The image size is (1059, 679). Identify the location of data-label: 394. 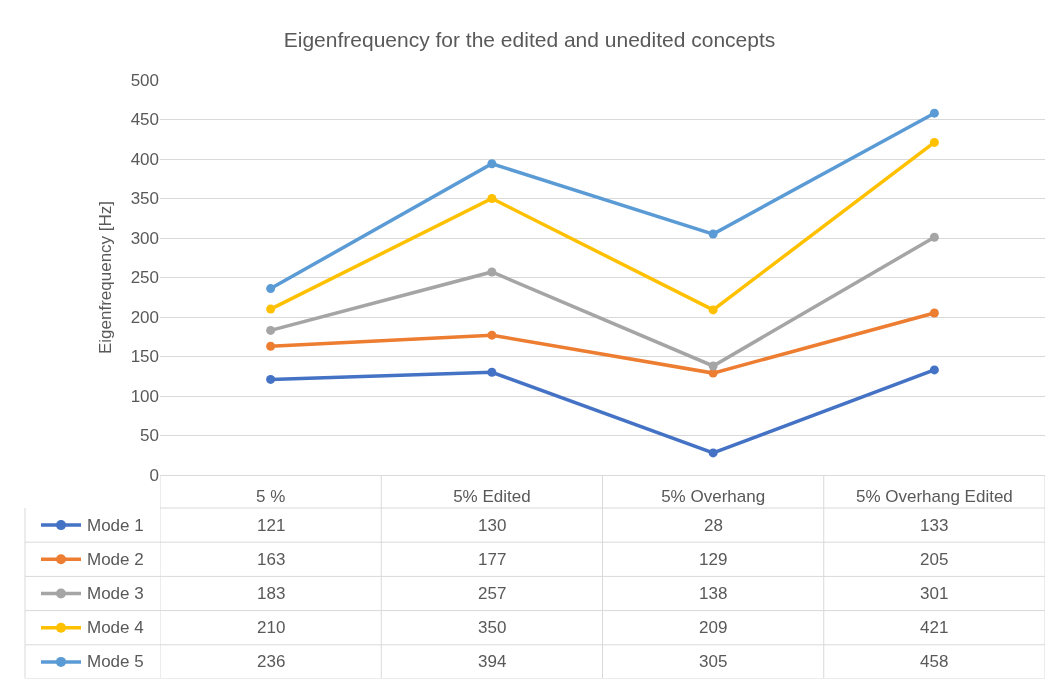
(492, 661).